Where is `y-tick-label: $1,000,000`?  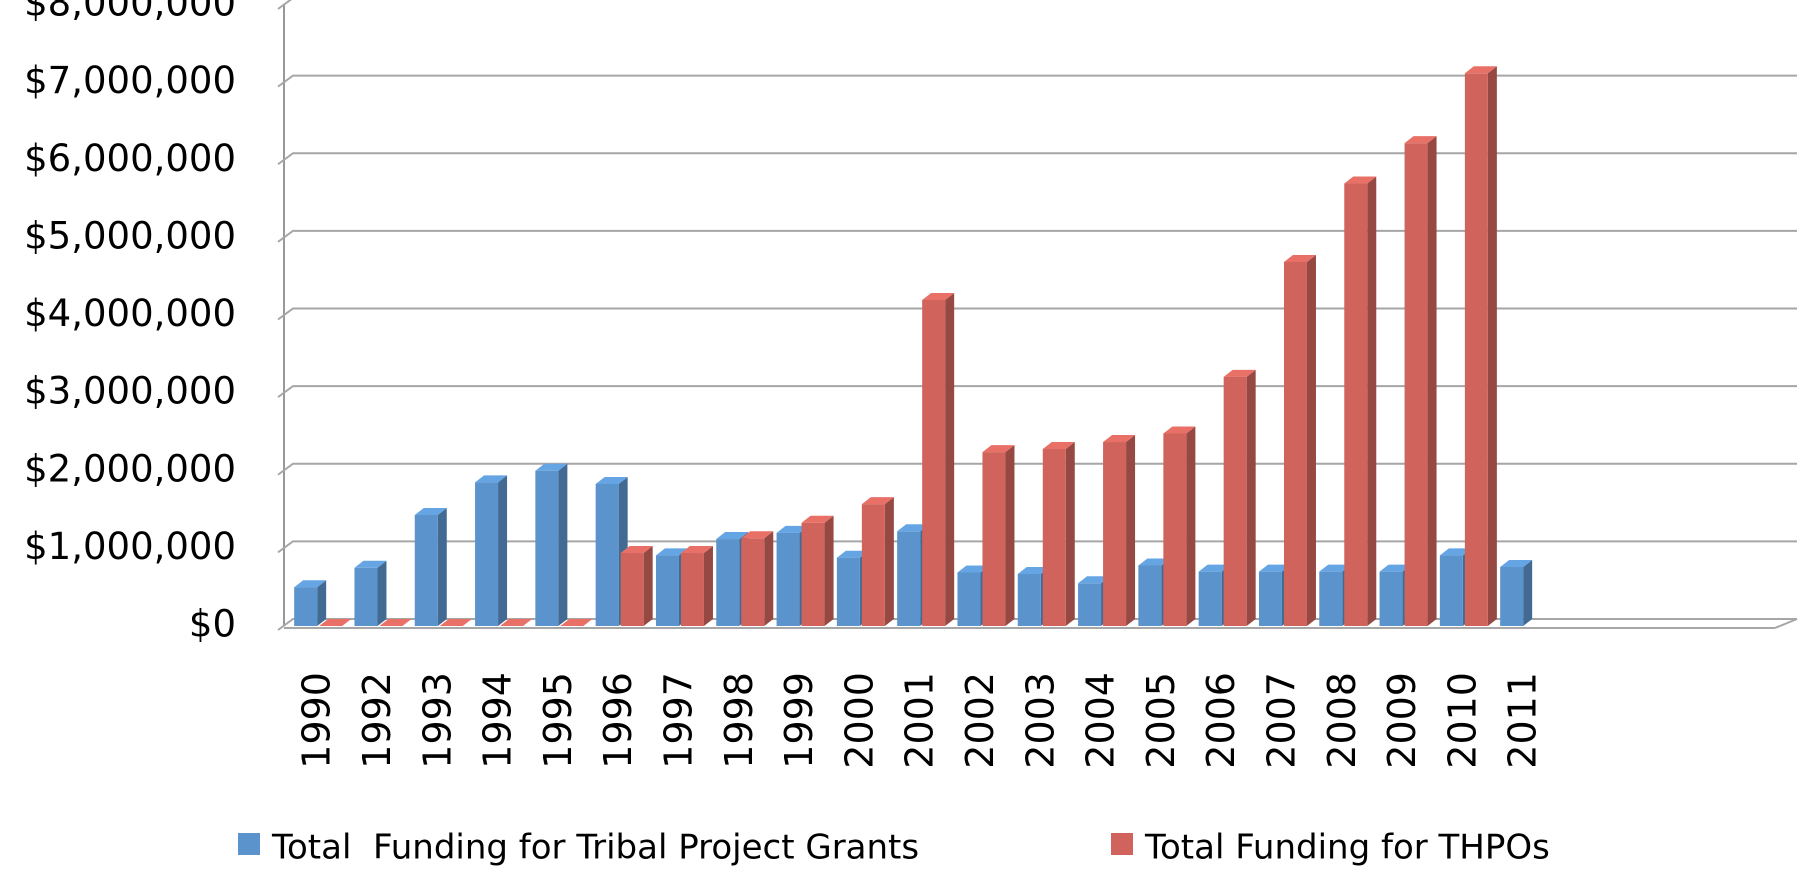 y-tick-label: $1,000,000 is located at coordinates (130, 546).